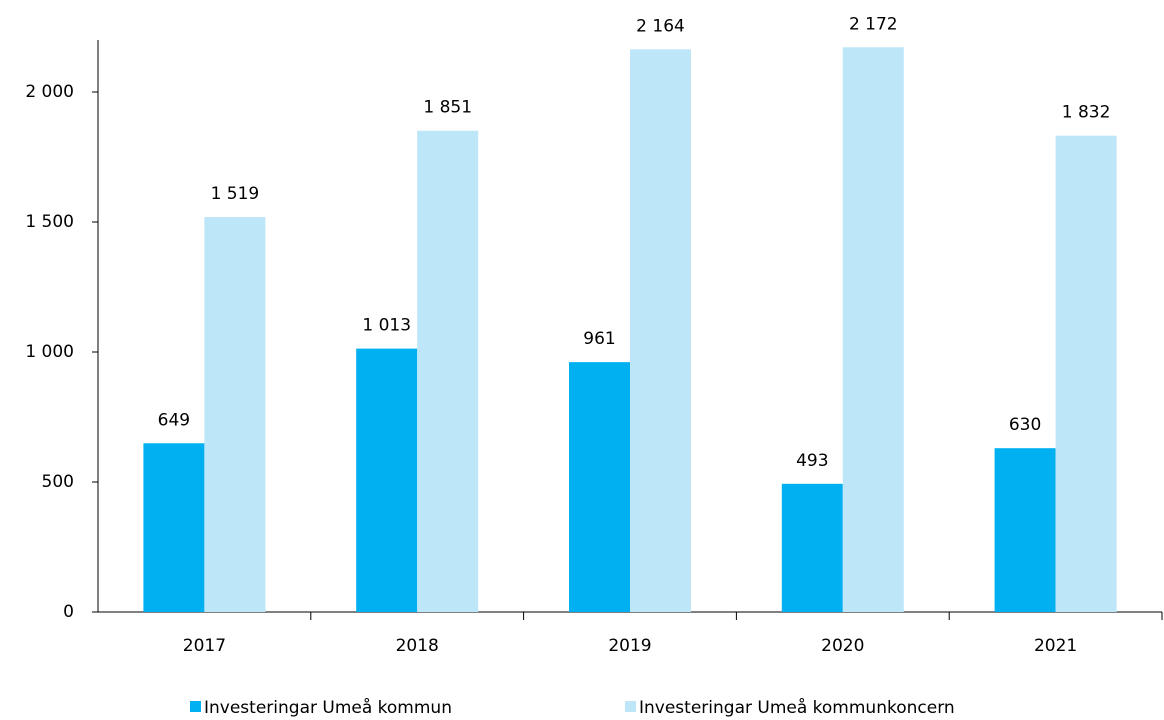 This screenshot has width=1164, height=720. I want to click on value-label: 630, so click(1025, 425).